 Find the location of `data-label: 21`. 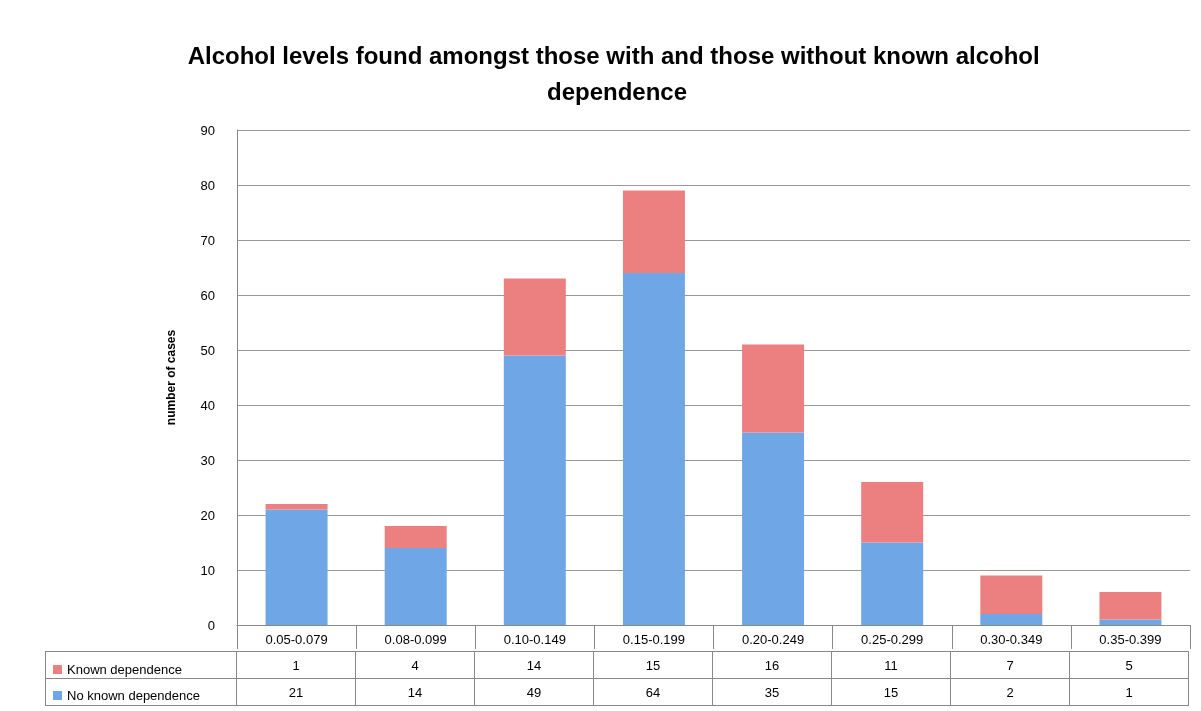

data-label: 21 is located at coordinates (296, 692).